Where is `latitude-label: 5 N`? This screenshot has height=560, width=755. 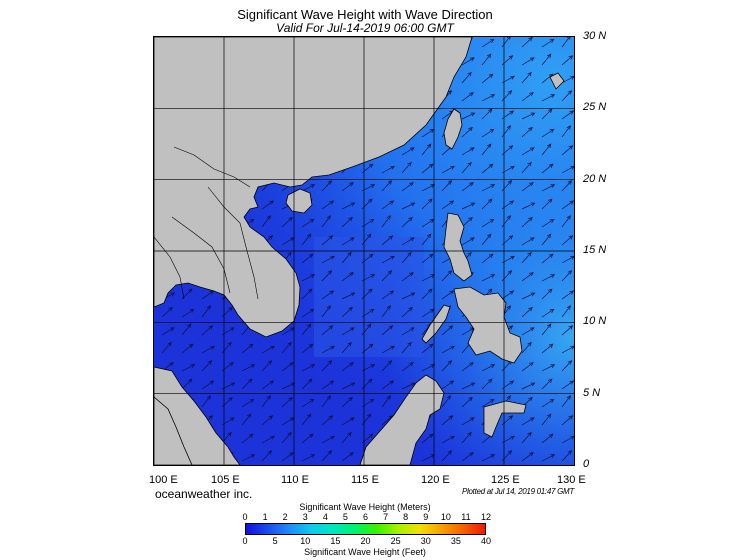
latitude-label: 5 N is located at coordinates (592, 392).